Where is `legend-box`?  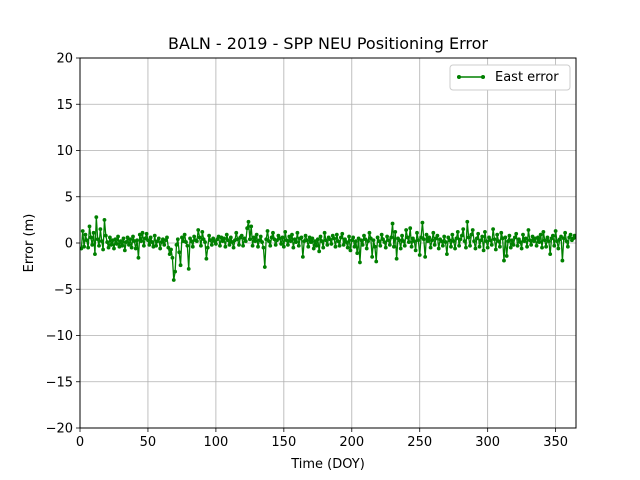
legend-box is located at coordinates (510, 77).